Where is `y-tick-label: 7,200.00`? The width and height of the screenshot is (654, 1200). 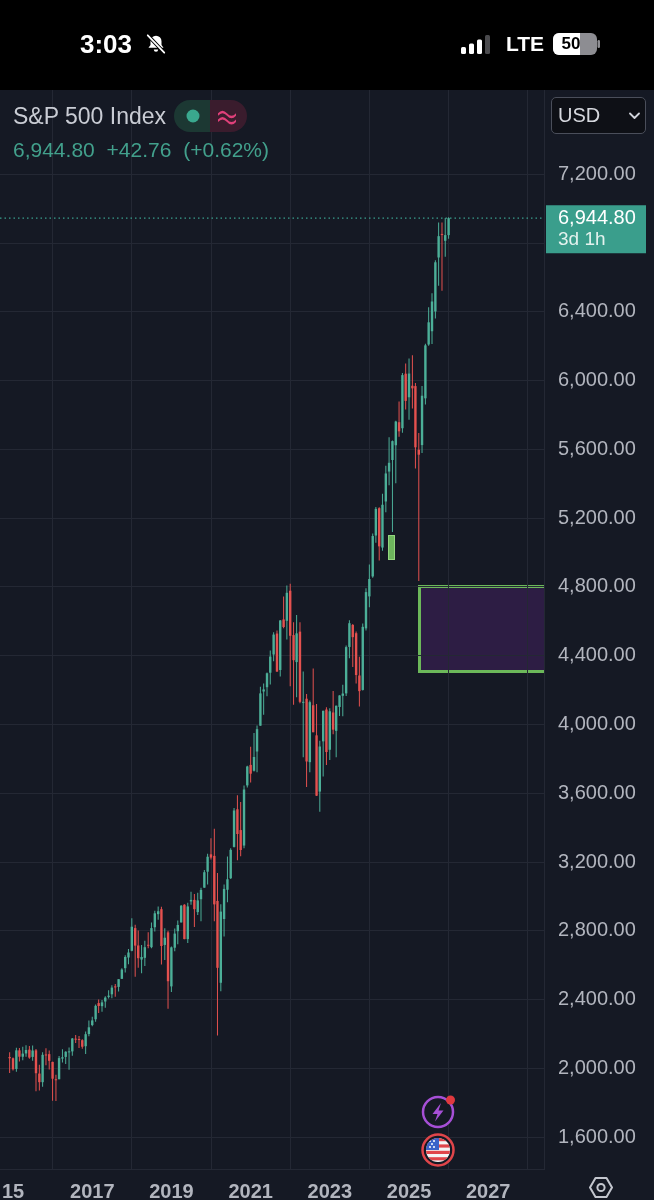 y-tick-label: 7,200.00 is located at coordinates (597, 172).